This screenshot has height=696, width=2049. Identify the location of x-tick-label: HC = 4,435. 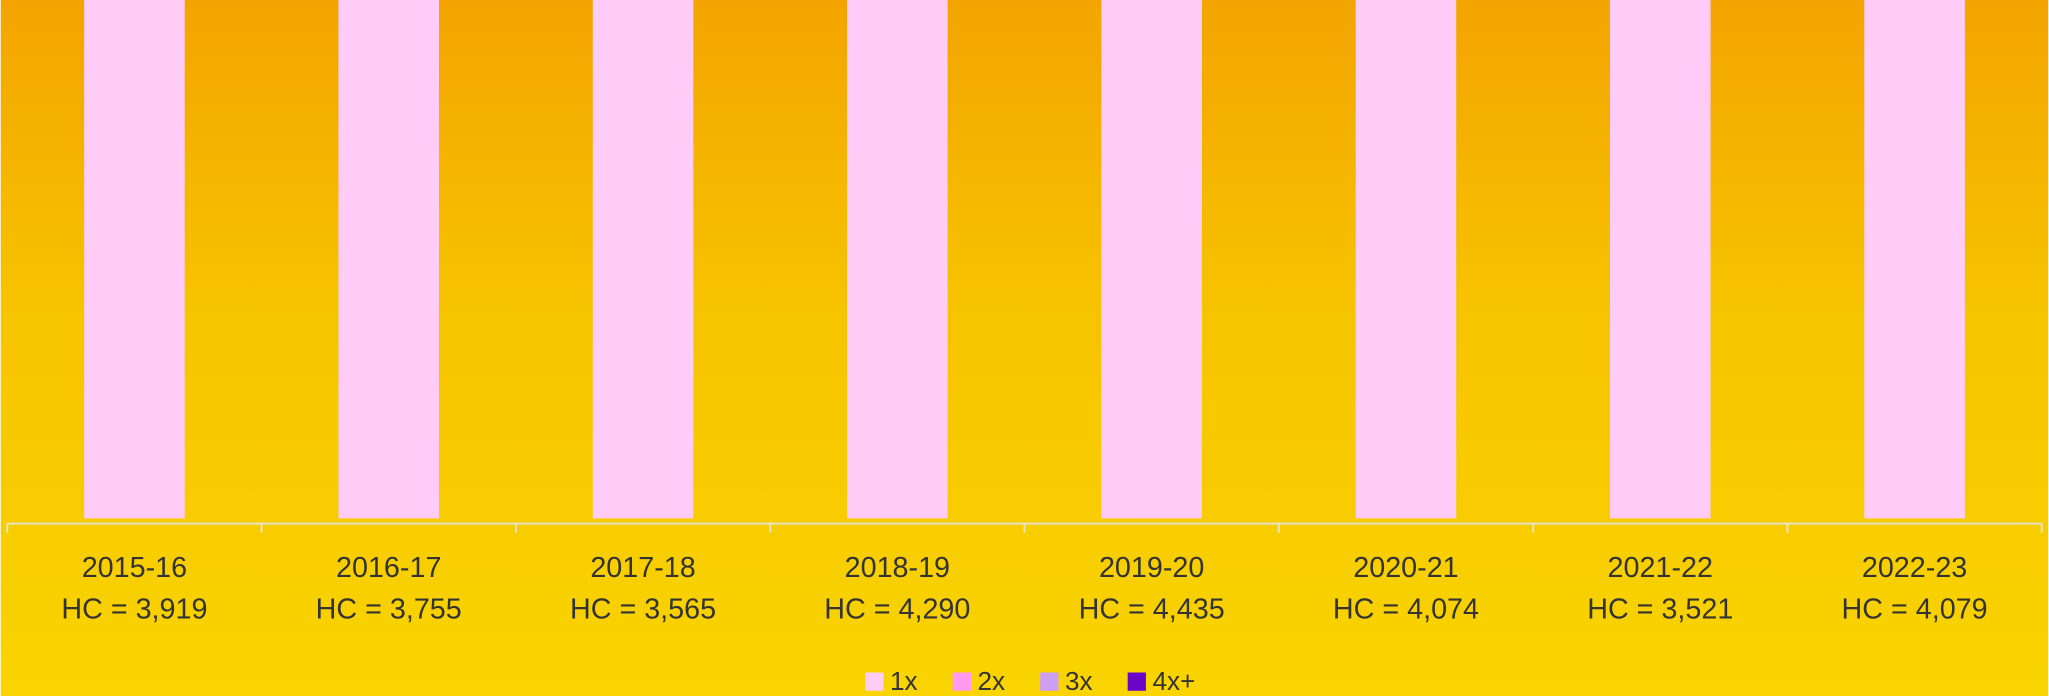
(1152, 610).